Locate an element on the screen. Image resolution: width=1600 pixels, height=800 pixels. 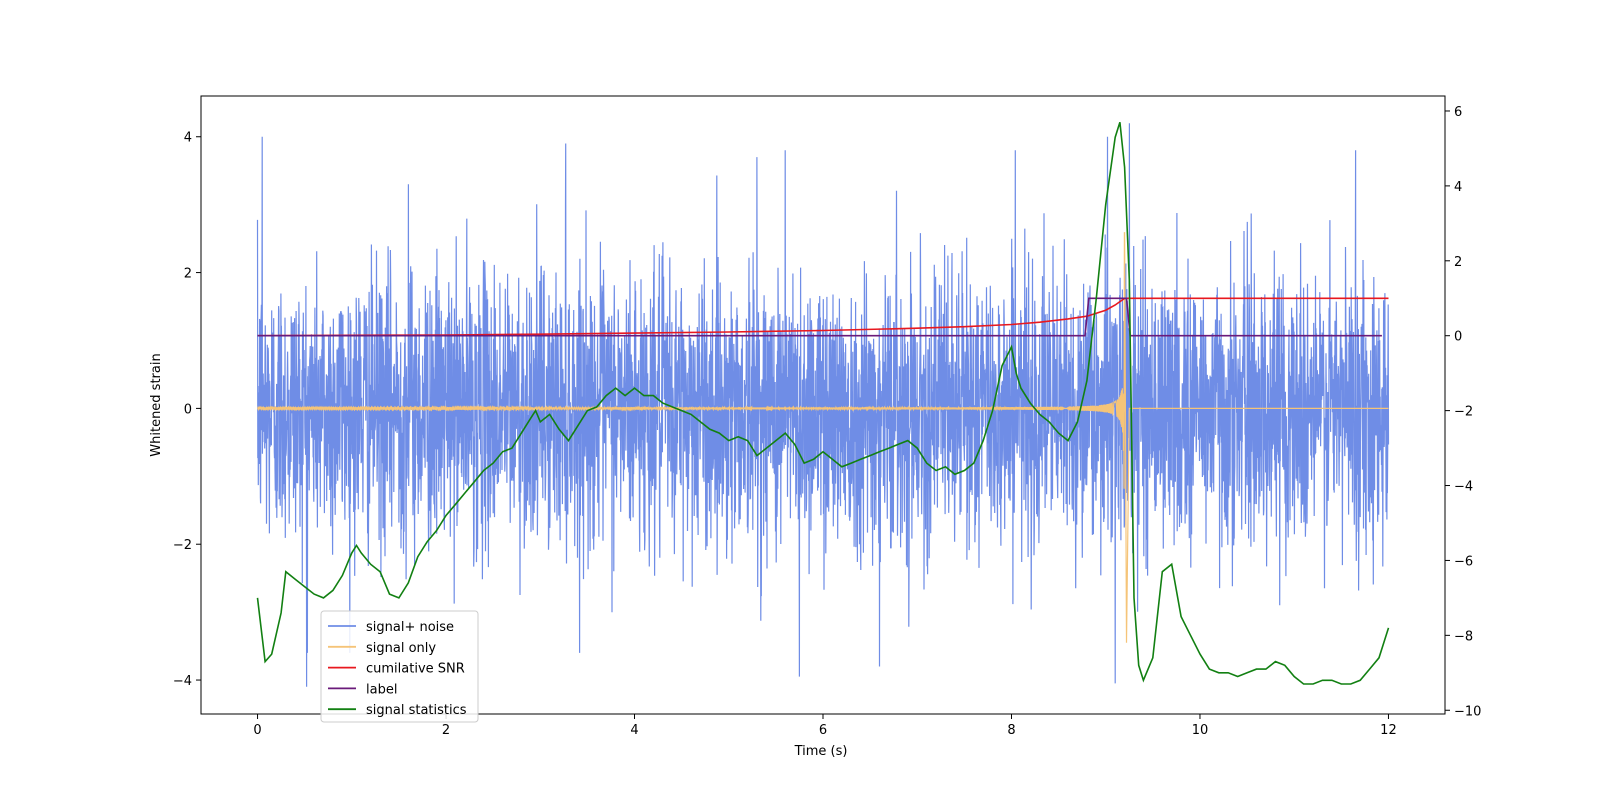
x-axis-label: Time (s) is located at coordinates (821, 751).